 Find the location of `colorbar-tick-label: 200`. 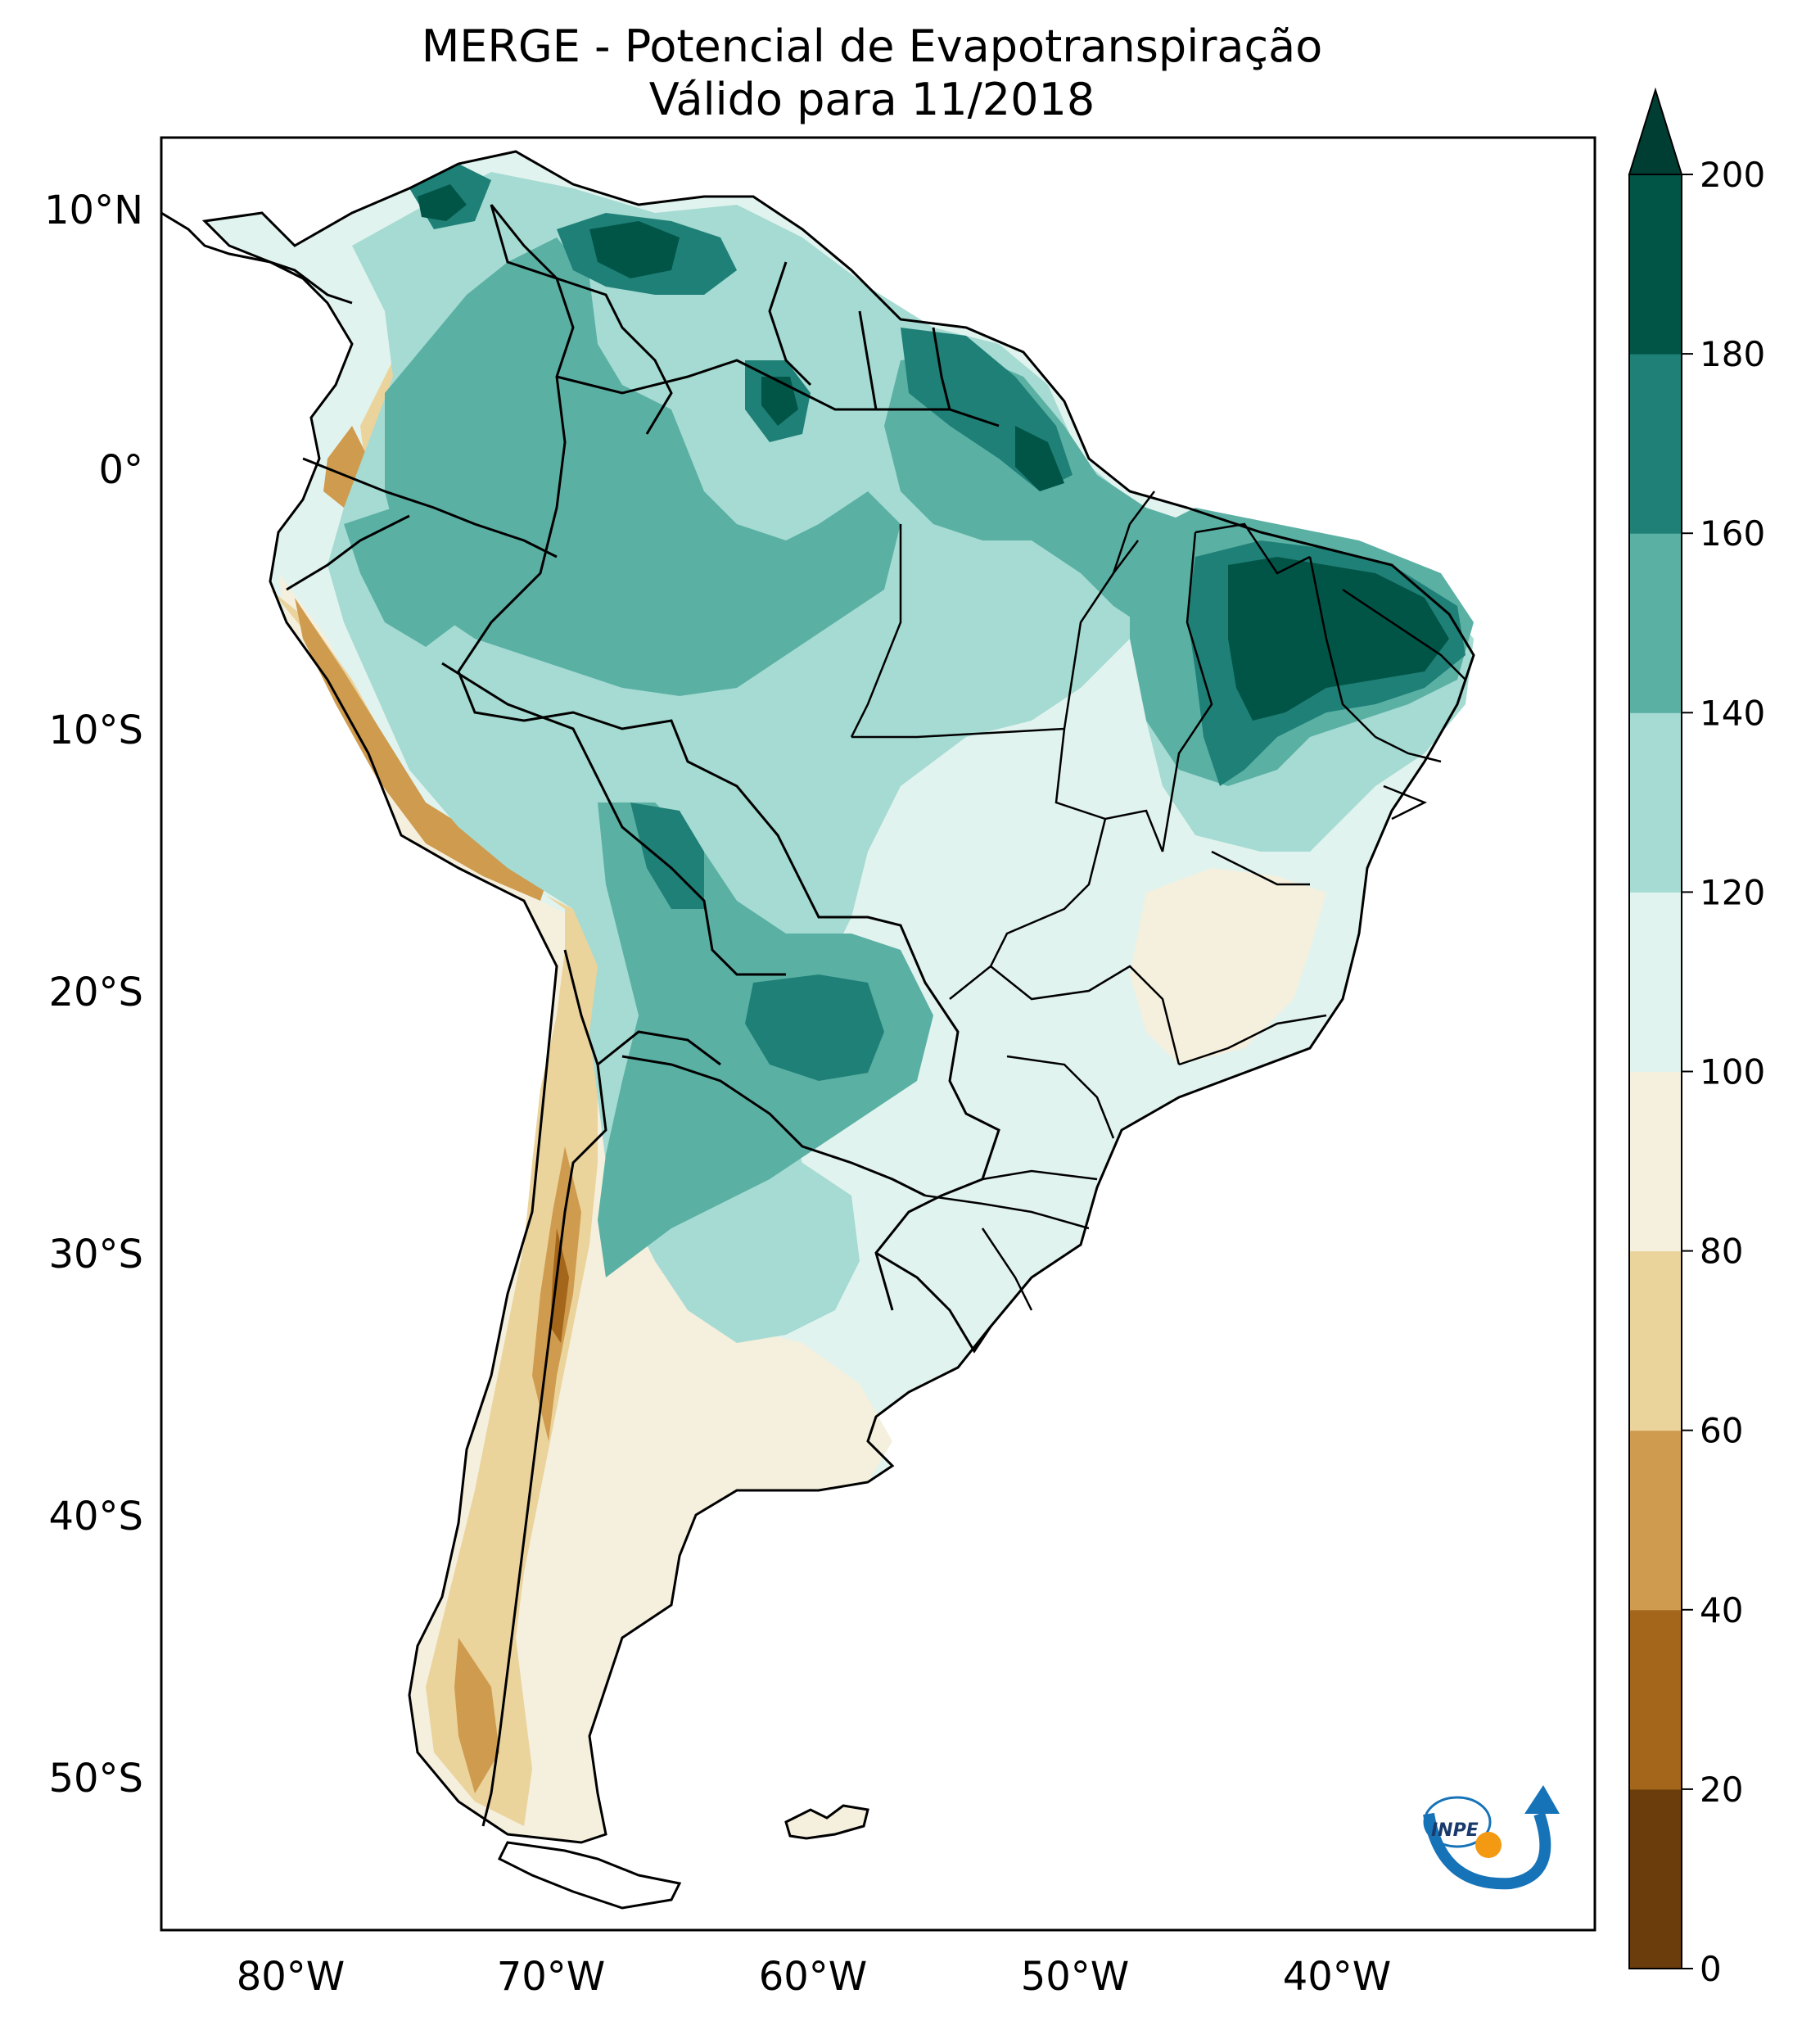

colorbar-tick-label: 200 is located at coordinates (1732, 175).